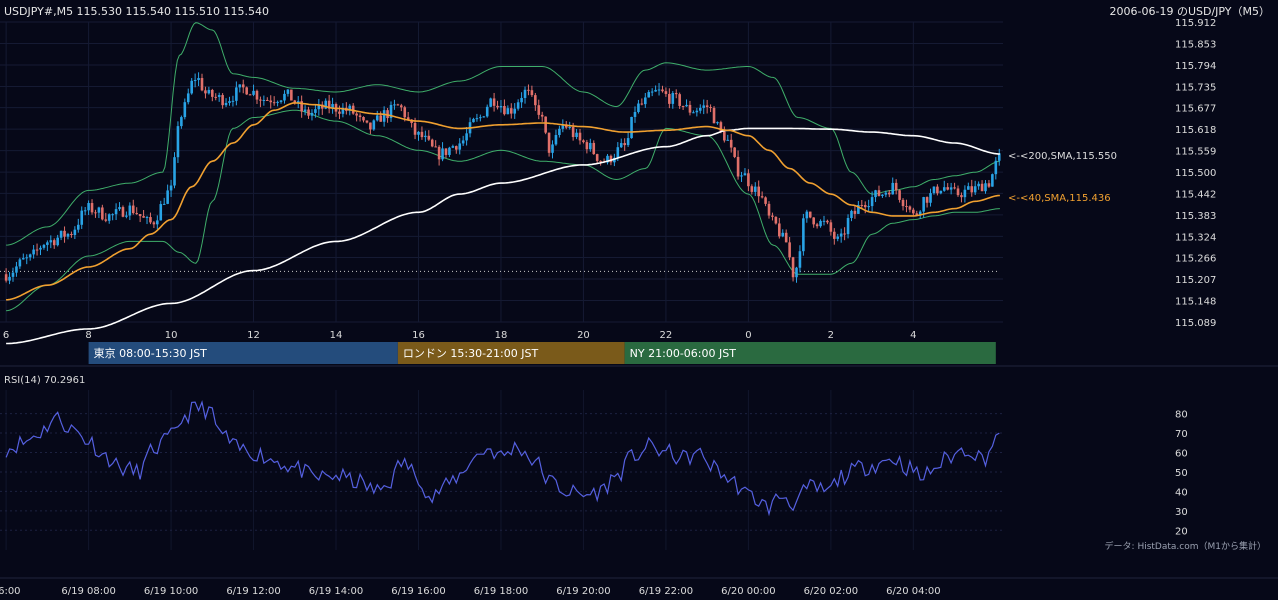  Describe the element at coordinates (683, 353) in the screenshot. I see `session-label: NY 21:00-06:00 JST` at that location.